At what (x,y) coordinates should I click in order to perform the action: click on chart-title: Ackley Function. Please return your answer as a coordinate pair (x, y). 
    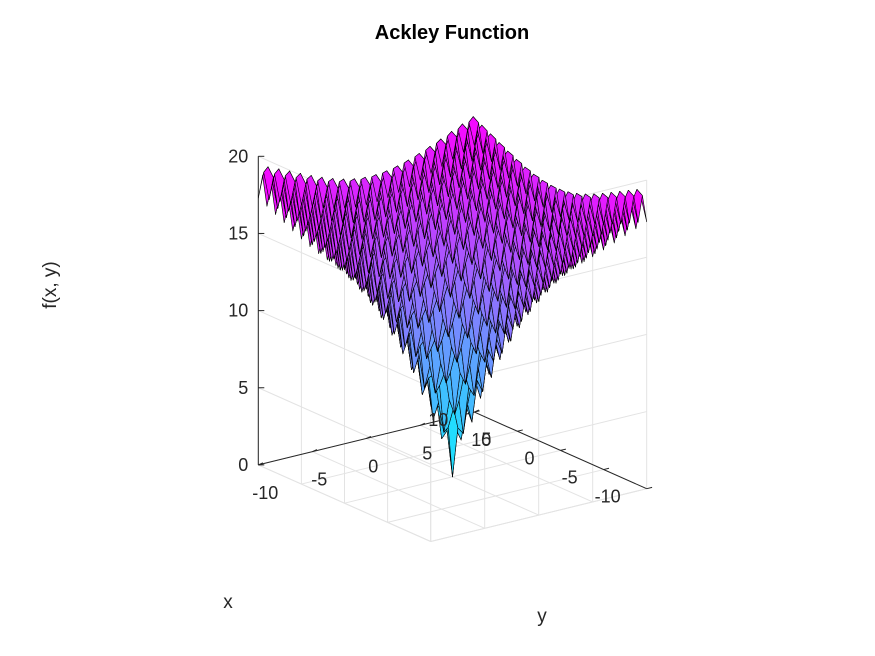
    Looking at the image, I should click on (452, 33).